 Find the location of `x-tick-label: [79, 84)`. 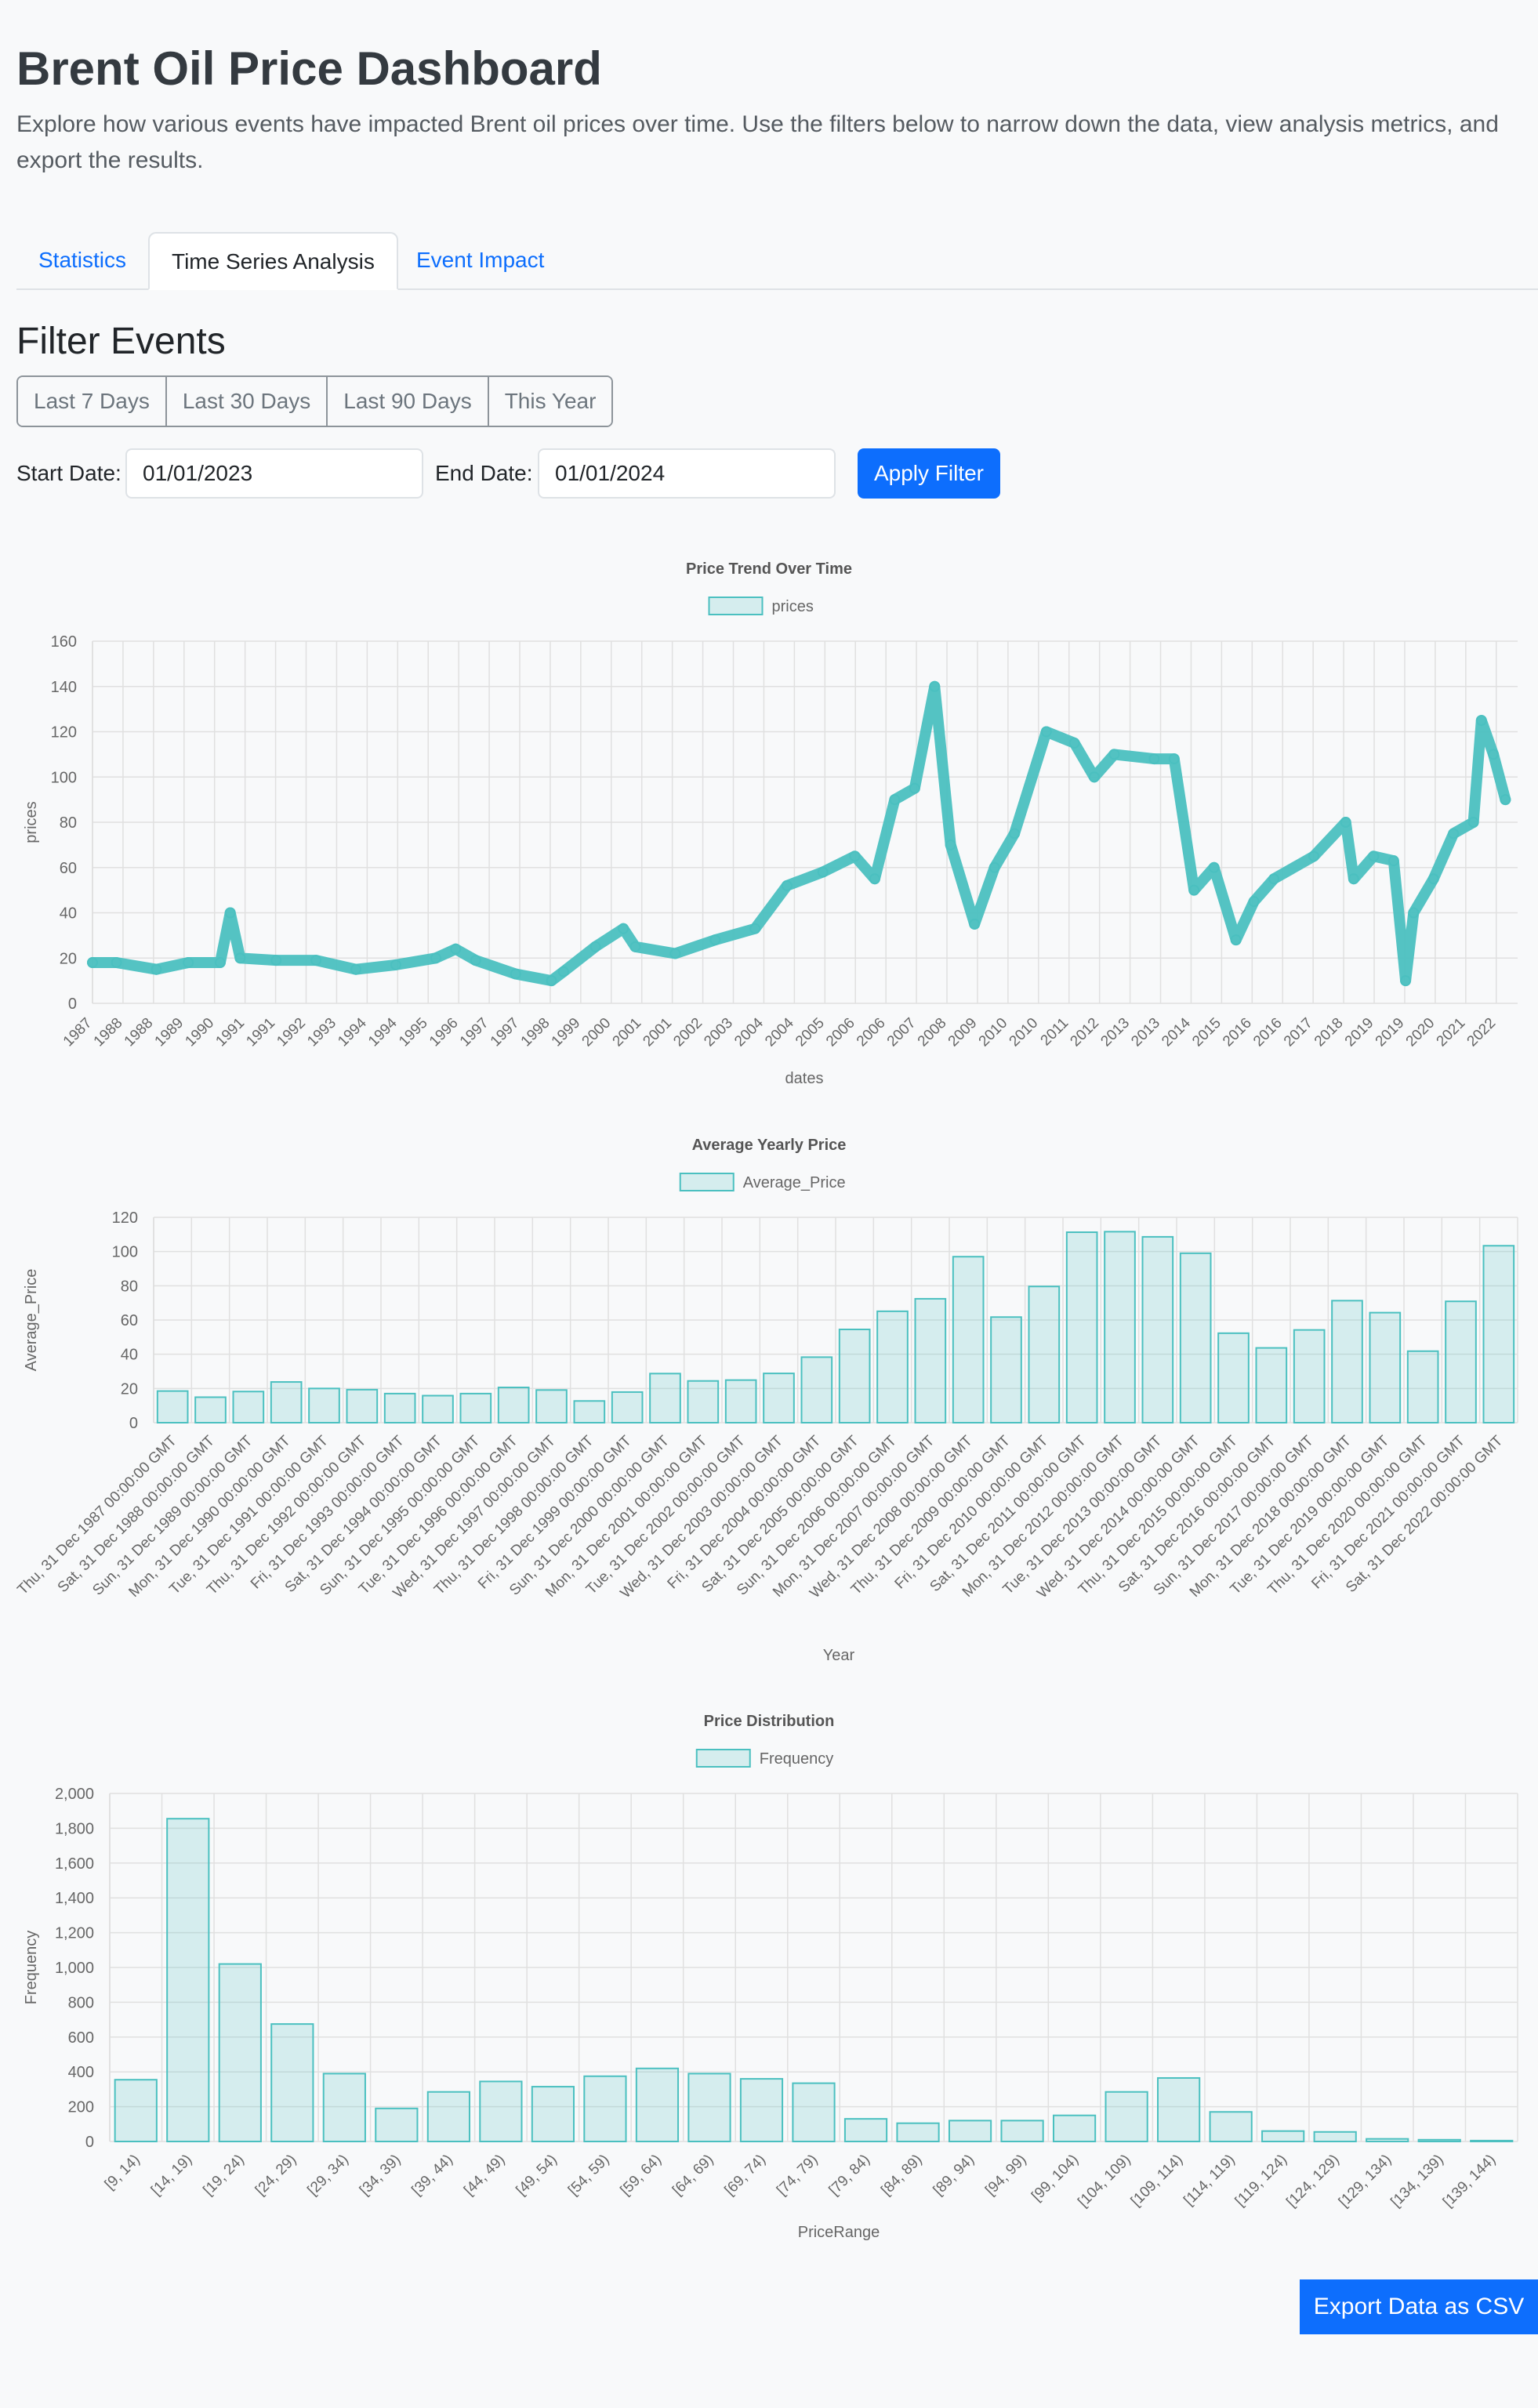

x-tick-label: [79, 84) is located at coordinates (849, 2175).